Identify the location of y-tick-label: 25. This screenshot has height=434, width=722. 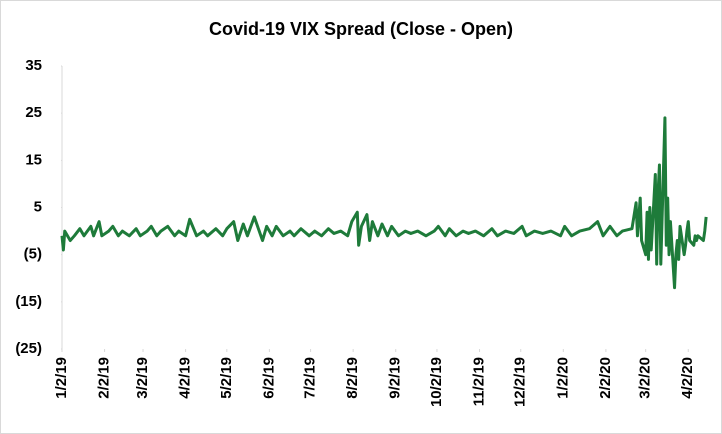
(33, 112).